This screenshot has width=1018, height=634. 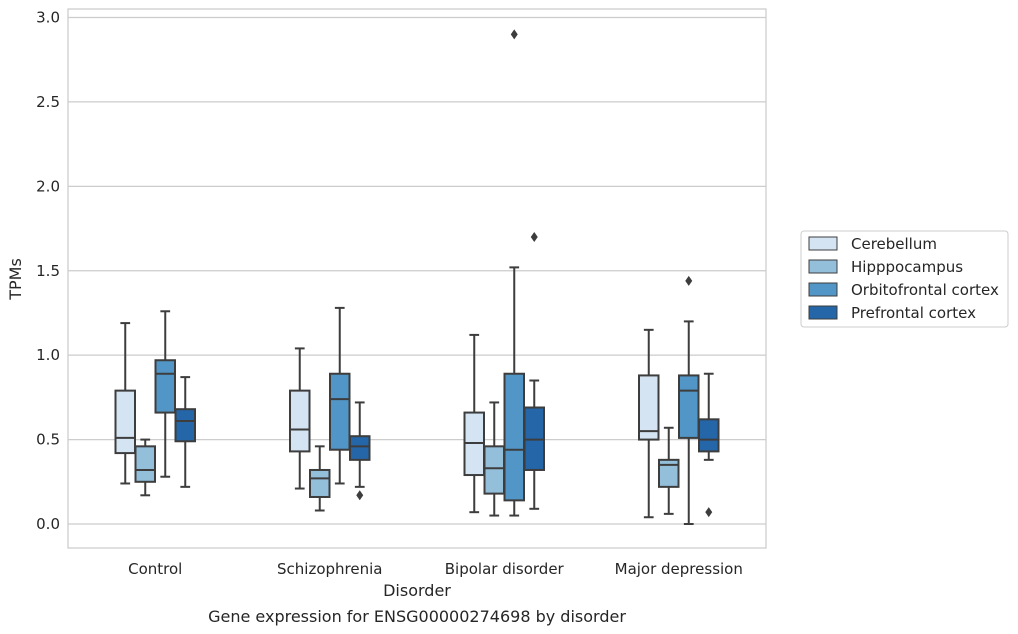 What do you see at coordinates (48, 18) in the screenshot?
I see `y-tick-label: 3.0` at bounding box center [48, 18].